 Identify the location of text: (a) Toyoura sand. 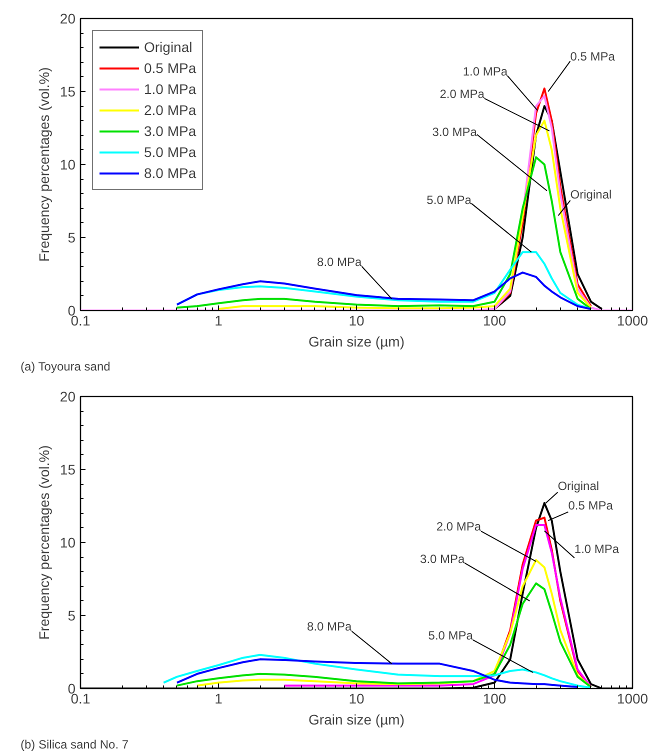
(65, 367).